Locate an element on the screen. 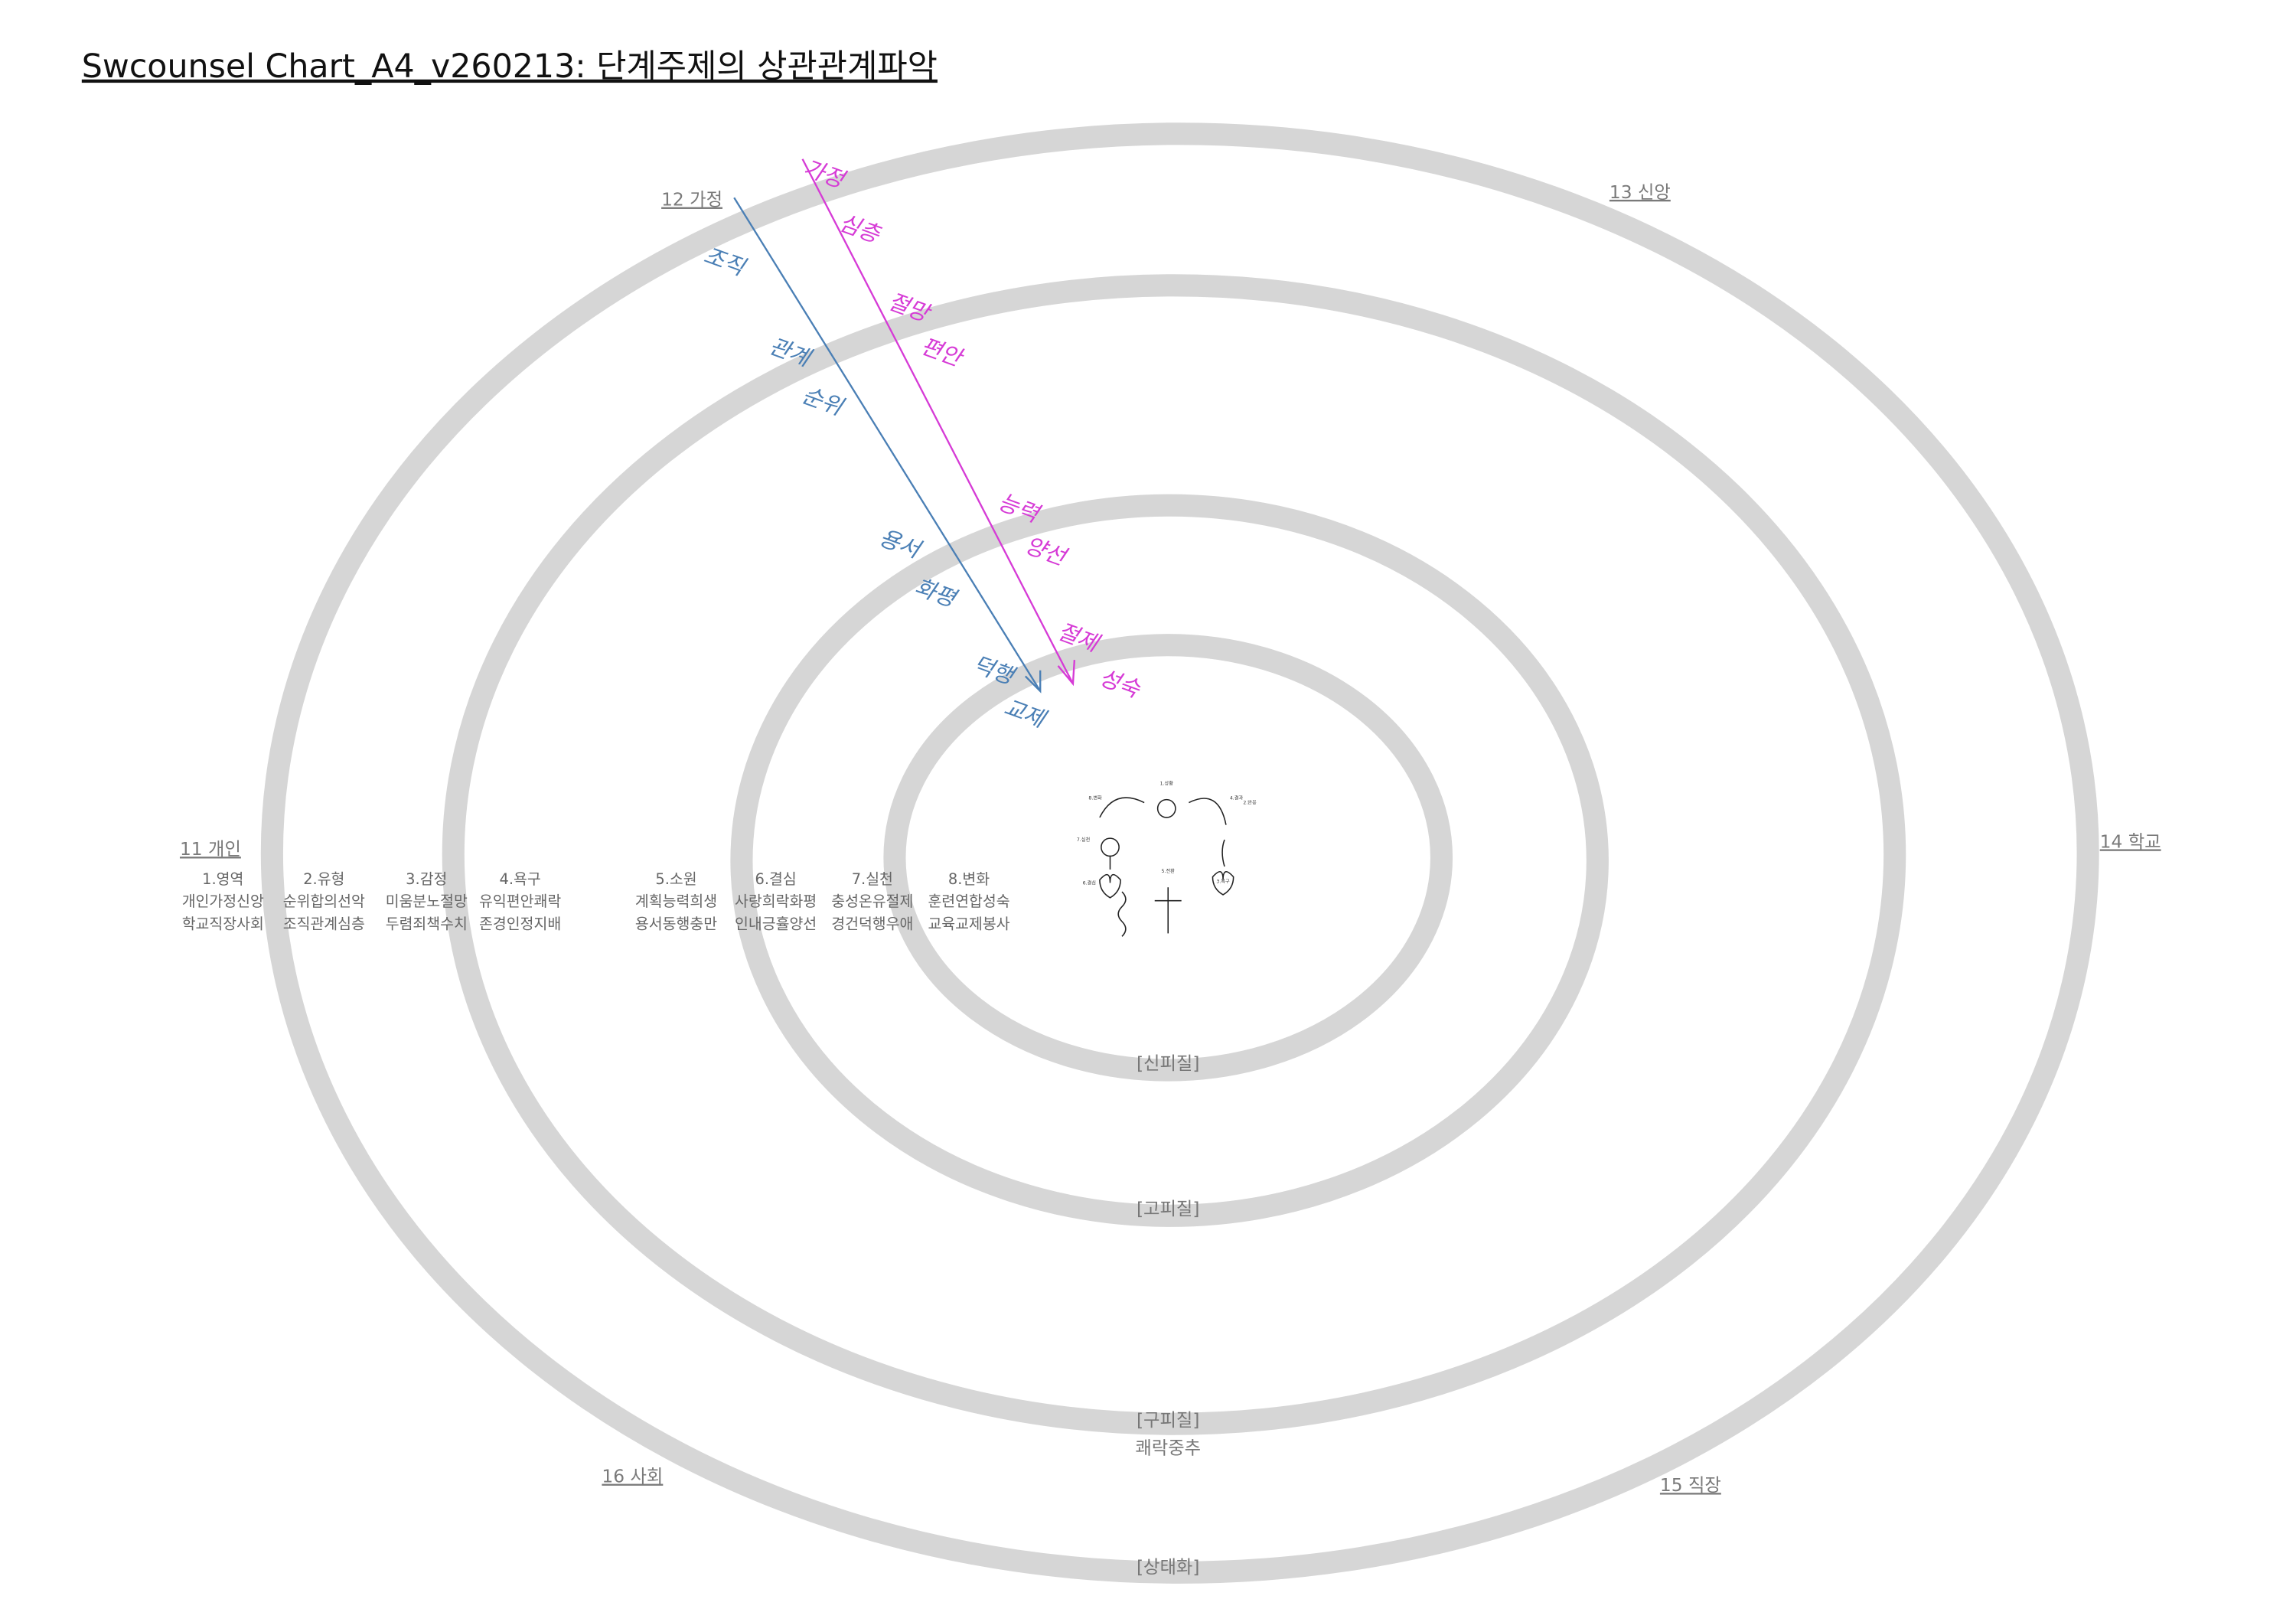 This screenshot has height=1622, width=2296. table-heading: 3.감정 is located at coordinates (426, 879).